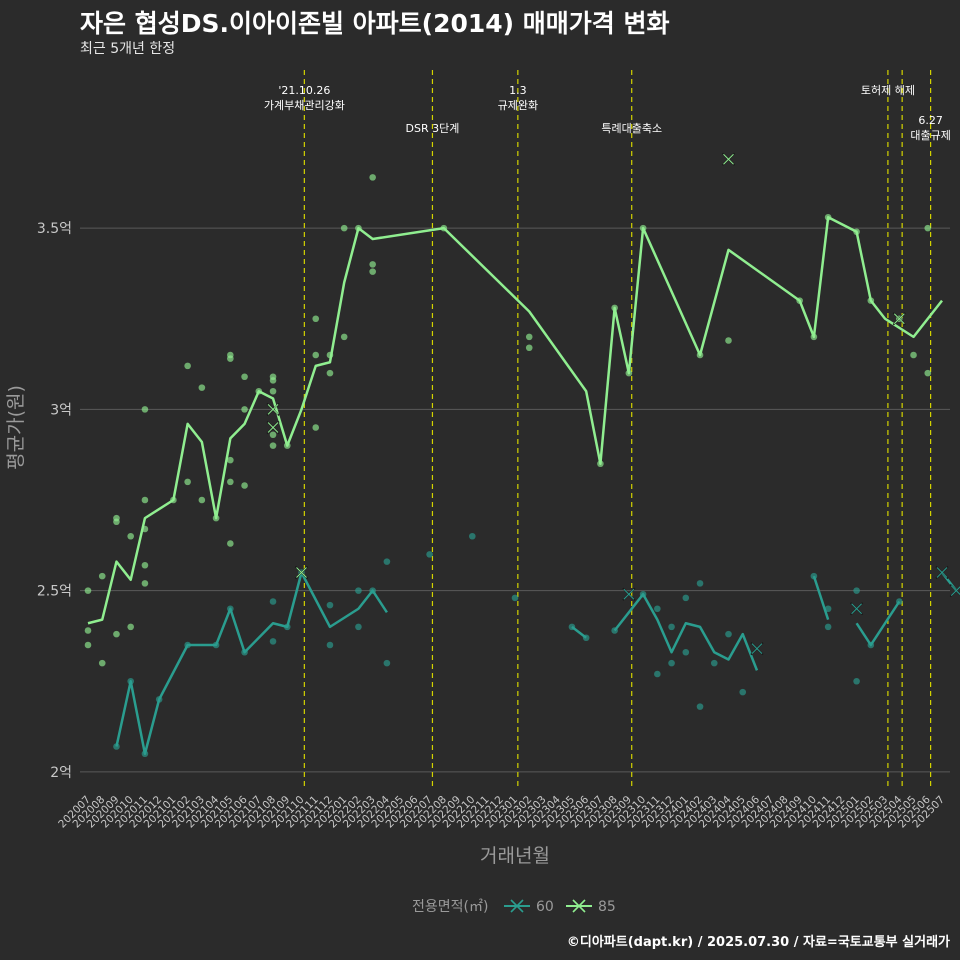 Image resolution: width=960 pixels, height=960 pixels. What do you see at coordinates (545, 907) in the screenshot?
I see `legend-label: 60` at bounding box center [545, 907].